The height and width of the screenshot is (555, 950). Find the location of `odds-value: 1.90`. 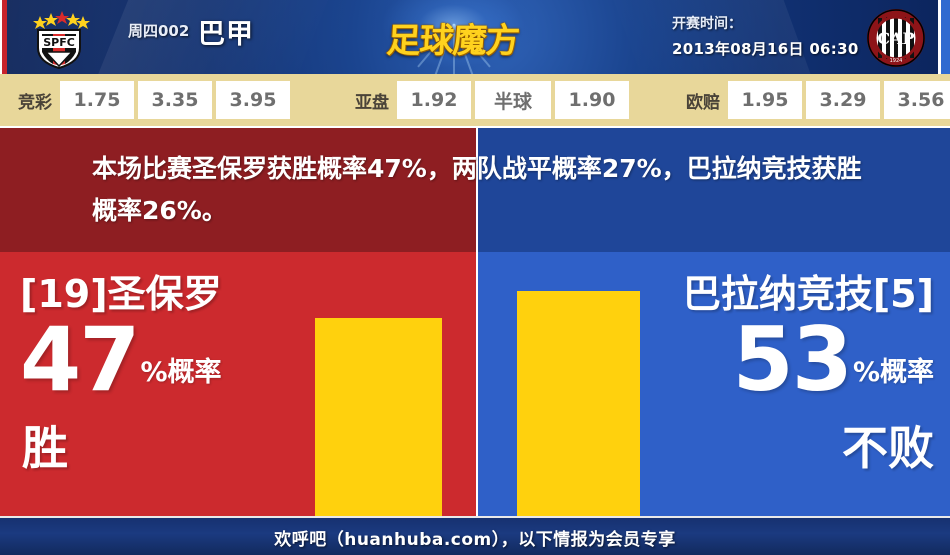

odds-value: 1.90 is located at coordinates (592, 100).